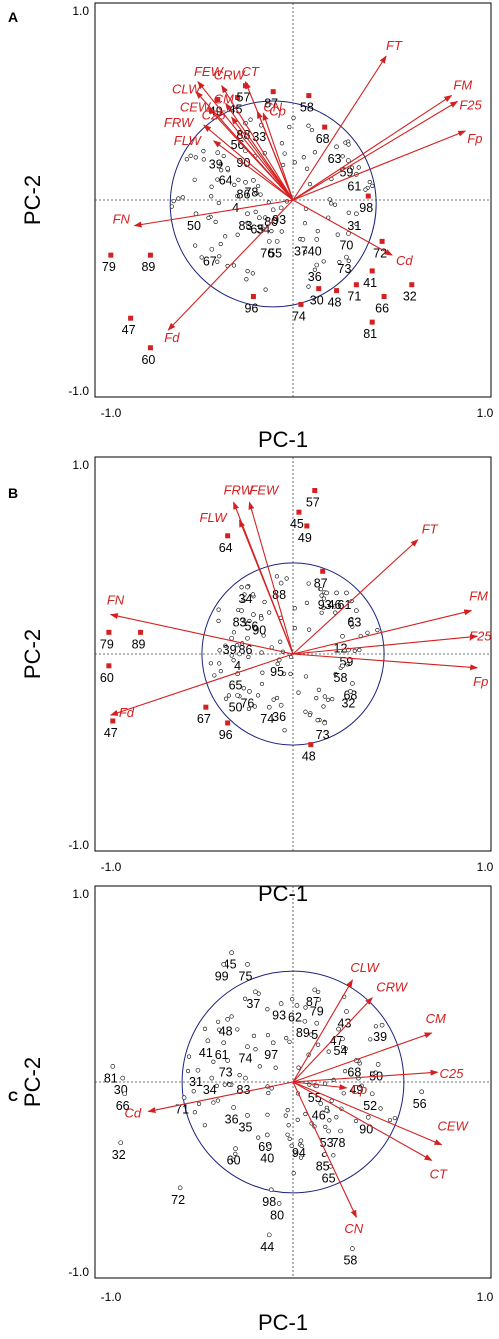  What do you see at coordinates (236, 686) in the screenshot?
I see `observation-label: 65` at bounding box center [236, 686].